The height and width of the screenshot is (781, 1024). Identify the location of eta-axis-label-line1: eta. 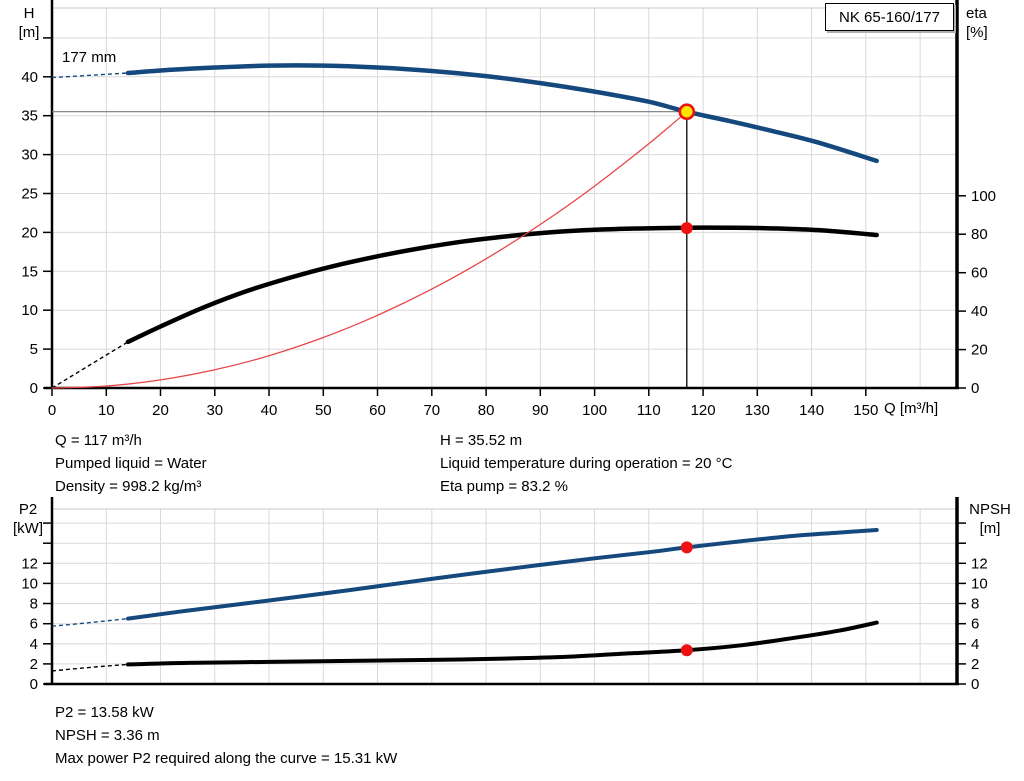
(976, 13).